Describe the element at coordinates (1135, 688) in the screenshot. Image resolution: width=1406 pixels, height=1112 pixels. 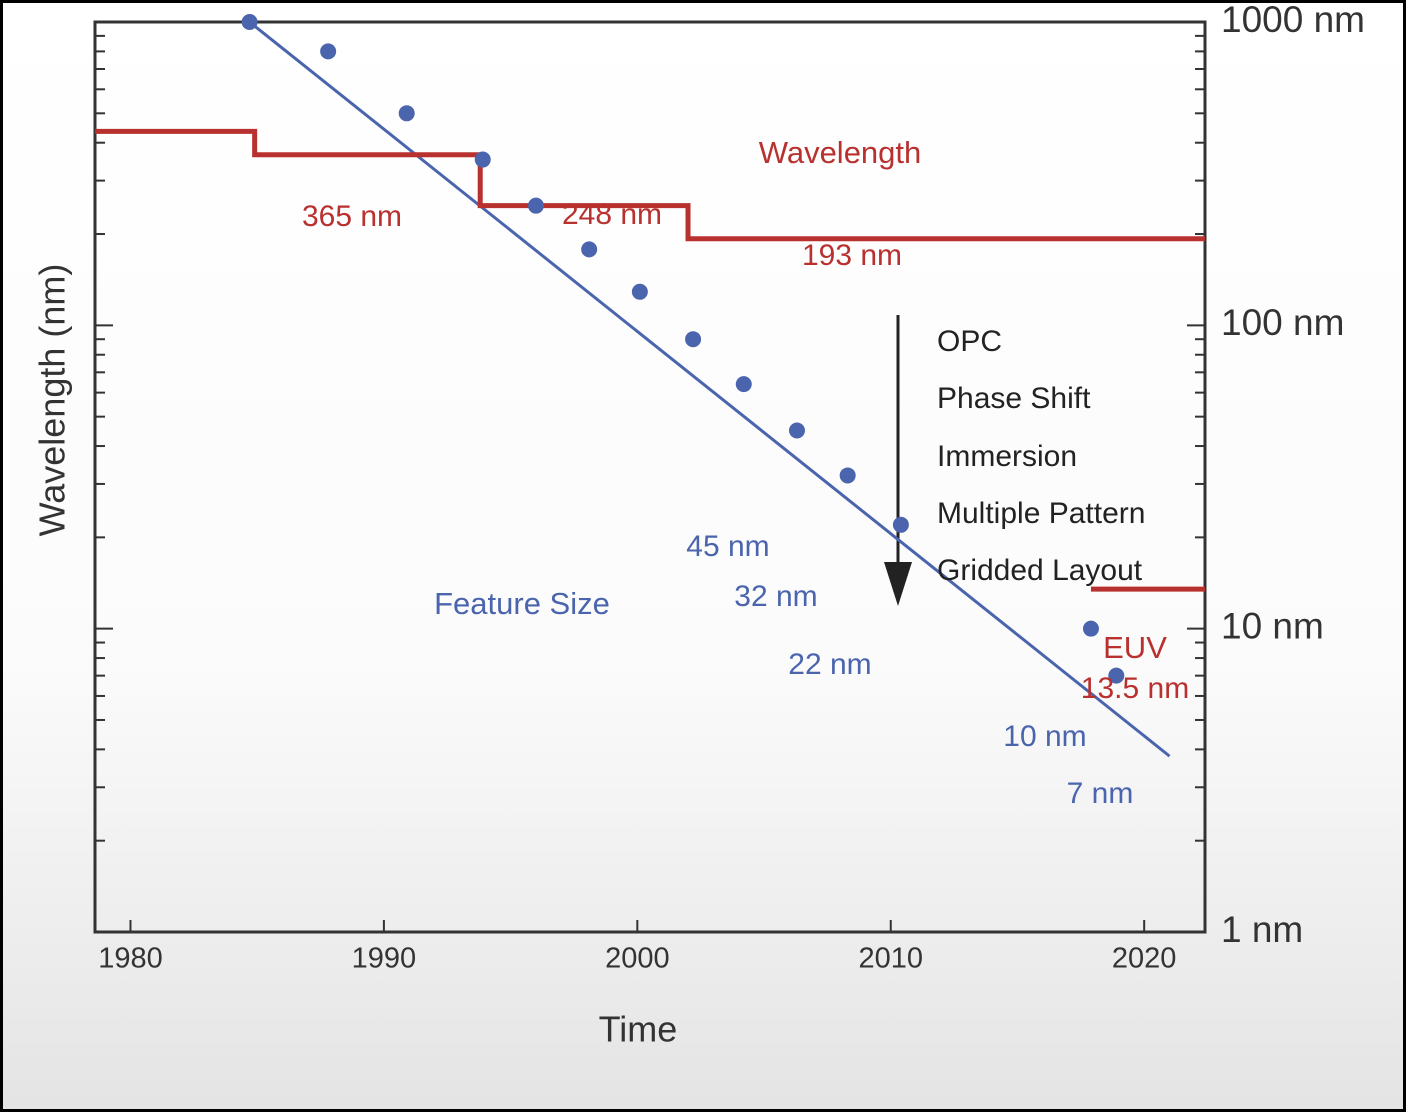
I see `annotation: 13.5 nm` at that location.